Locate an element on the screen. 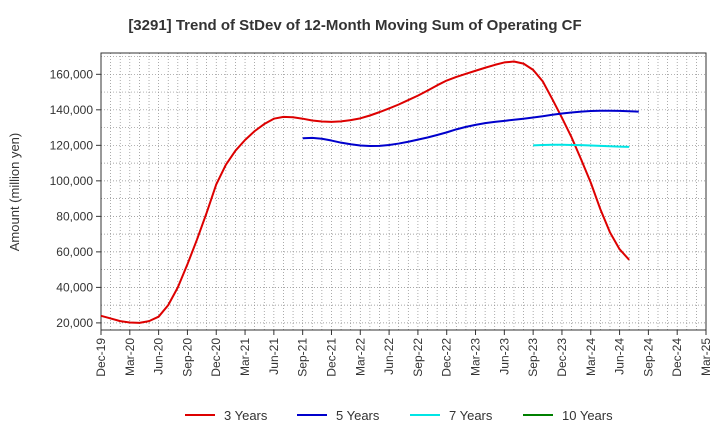 The width and height of the screenshot is (720, 440). y-tick-label: 80,000 is located at coordinates (74, 216).